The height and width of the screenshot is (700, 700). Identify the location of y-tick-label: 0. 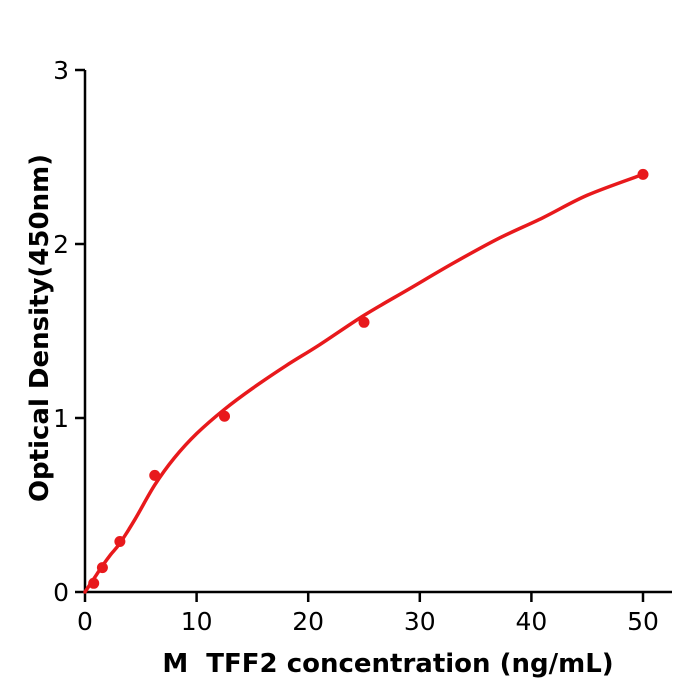
(61, 592).